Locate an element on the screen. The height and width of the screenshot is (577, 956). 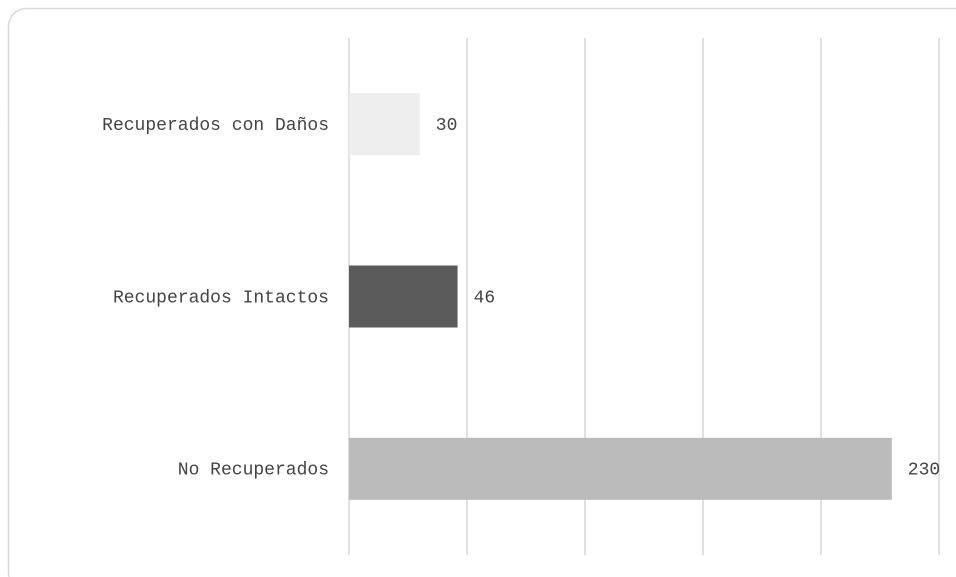
data-label: 30 is located at coordinates (447, 126).